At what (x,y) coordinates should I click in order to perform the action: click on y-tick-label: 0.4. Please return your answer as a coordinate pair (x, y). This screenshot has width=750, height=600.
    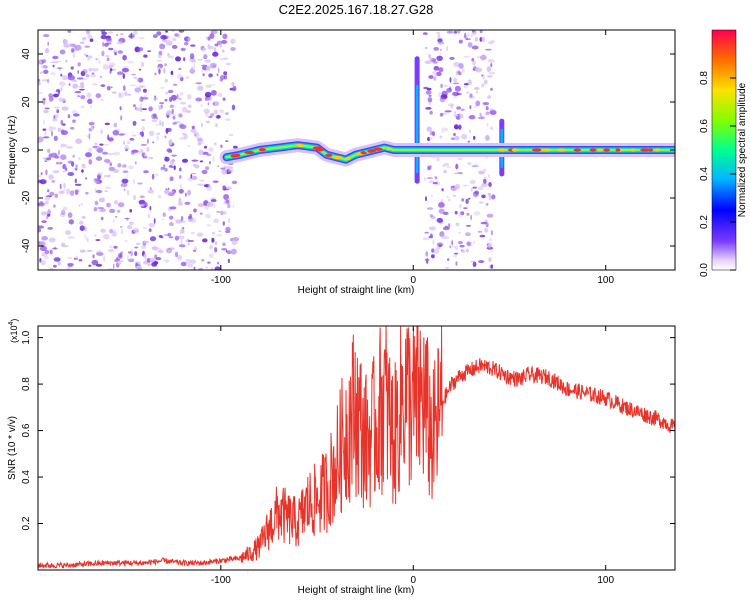
    Looking at the image, I should click on (26, 477).